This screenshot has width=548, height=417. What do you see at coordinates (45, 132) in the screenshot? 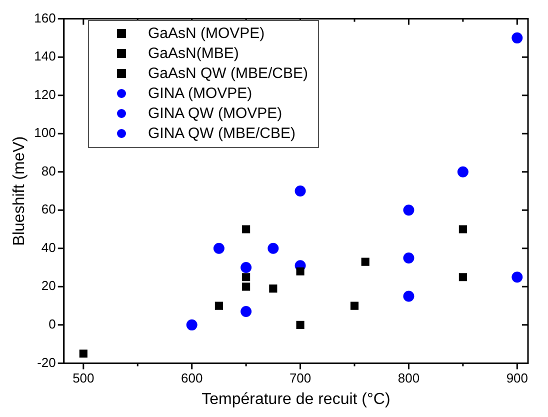
I see `y-tick-label: 100` at bounding box center [45, 132].